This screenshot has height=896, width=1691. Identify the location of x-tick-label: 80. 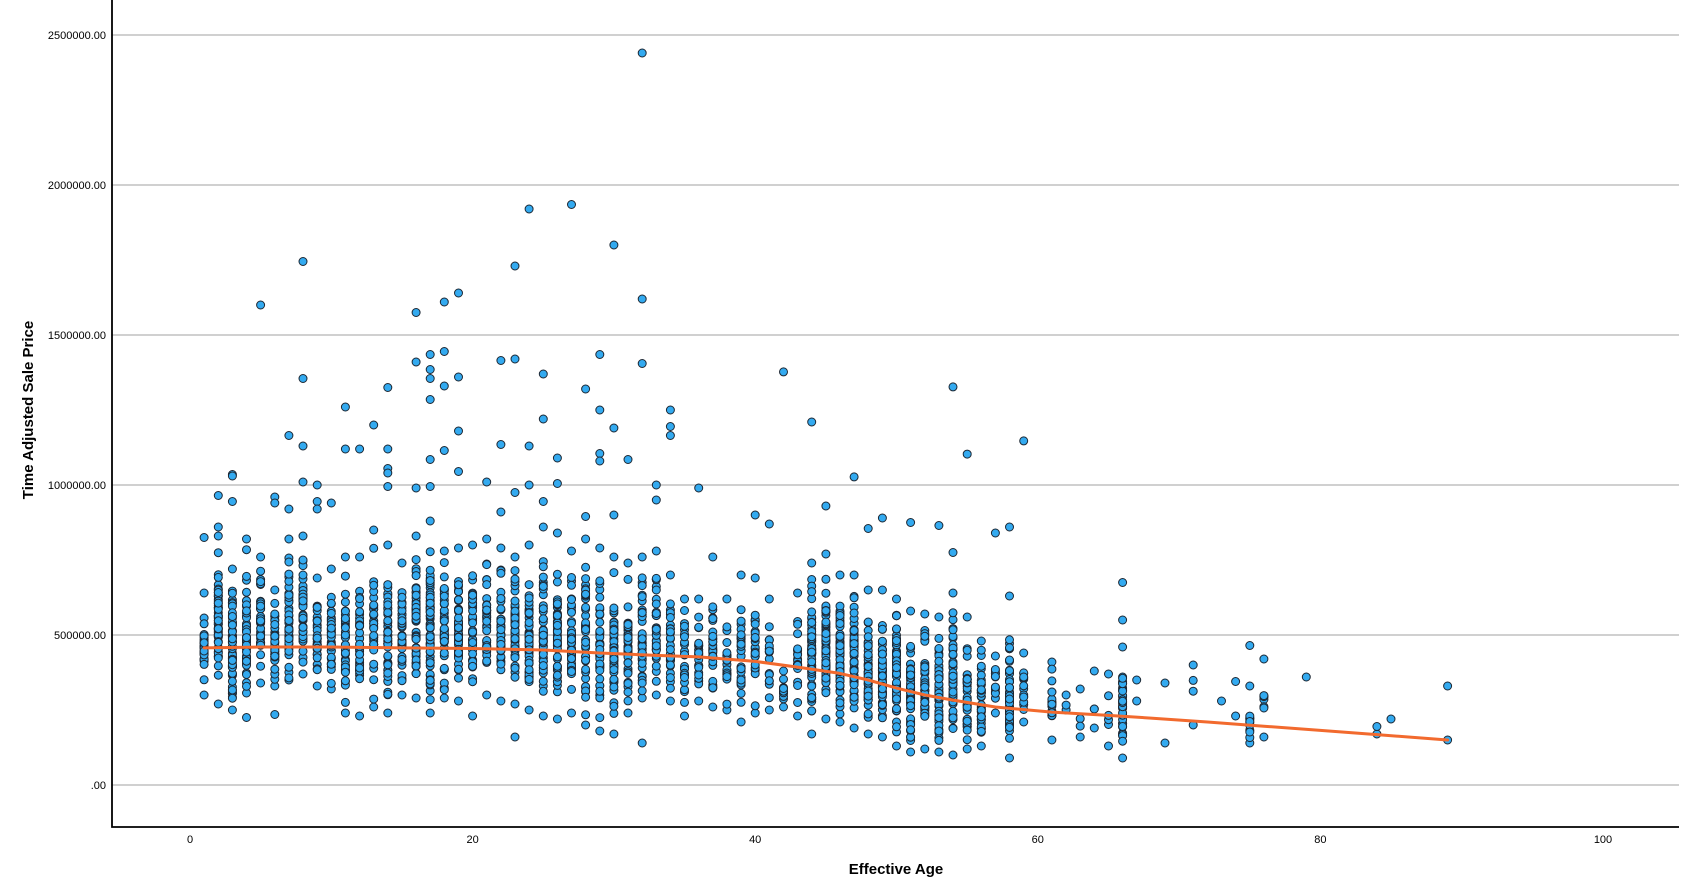
(1320, 840).